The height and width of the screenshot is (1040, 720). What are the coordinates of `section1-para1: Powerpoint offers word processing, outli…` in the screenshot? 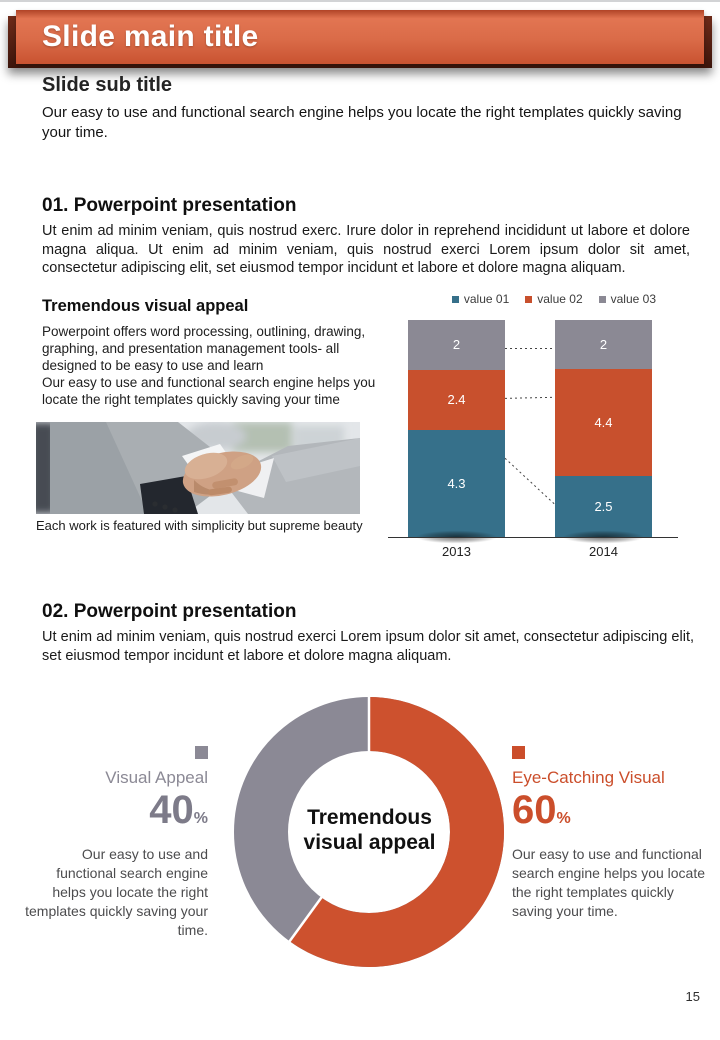 It's located at (204, 348).